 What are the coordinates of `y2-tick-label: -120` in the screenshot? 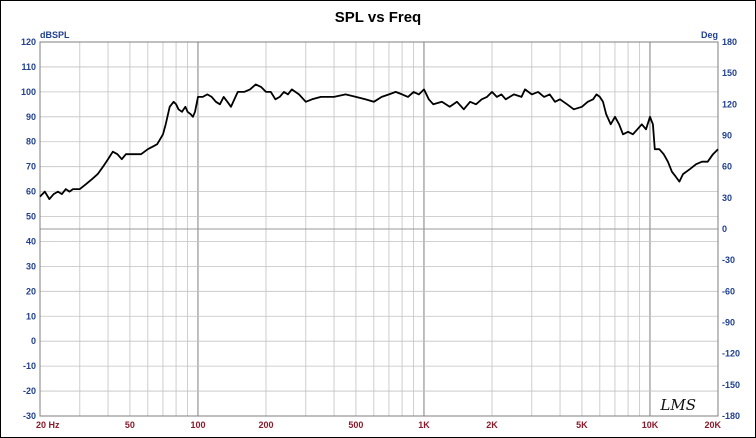 It's located at (731, 354).